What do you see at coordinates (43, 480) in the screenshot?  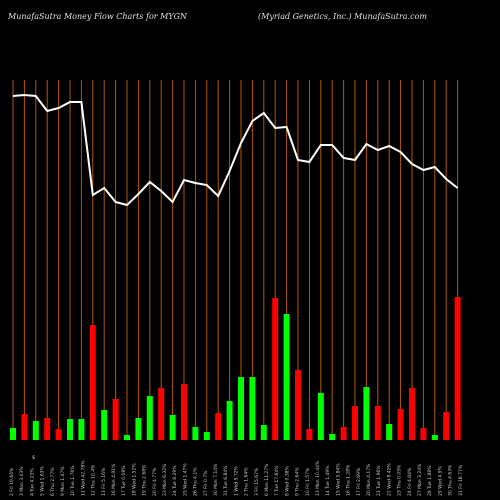 I see `x-tick-label: 5 Wed 1.63%` at bounding box center [43, 480].